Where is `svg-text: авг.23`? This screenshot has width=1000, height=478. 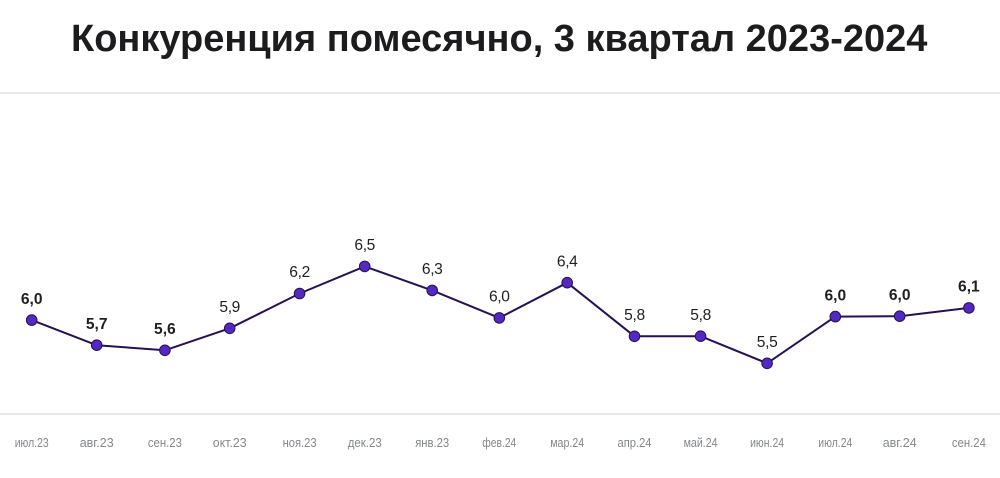
svg-text: авг.23 is located at coordinates (97, 443).